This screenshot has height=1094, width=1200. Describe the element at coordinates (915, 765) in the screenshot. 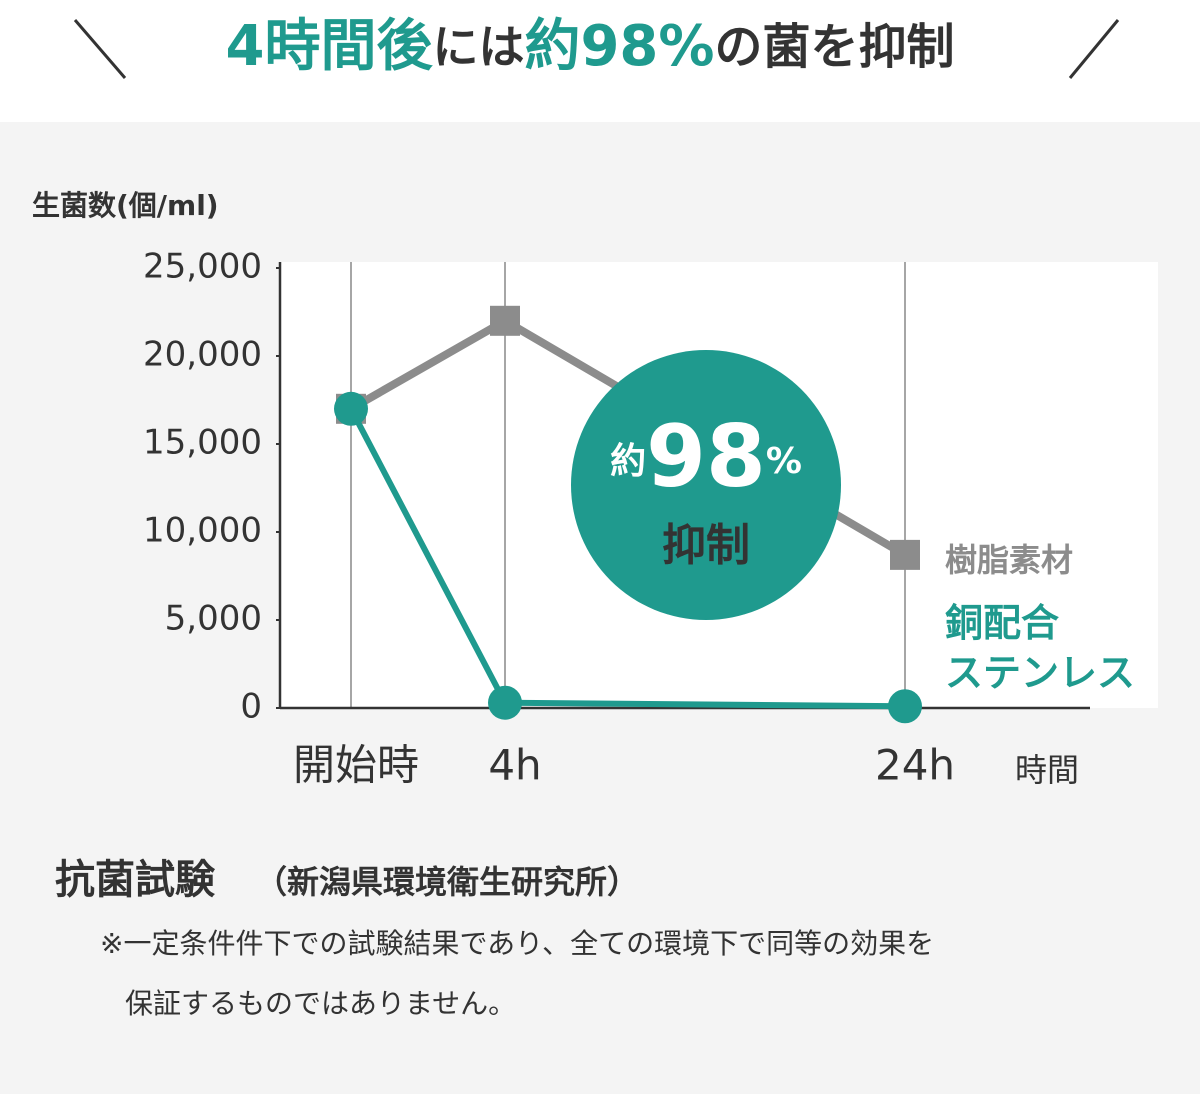

I see `x-tick-label: 24h` at that location.